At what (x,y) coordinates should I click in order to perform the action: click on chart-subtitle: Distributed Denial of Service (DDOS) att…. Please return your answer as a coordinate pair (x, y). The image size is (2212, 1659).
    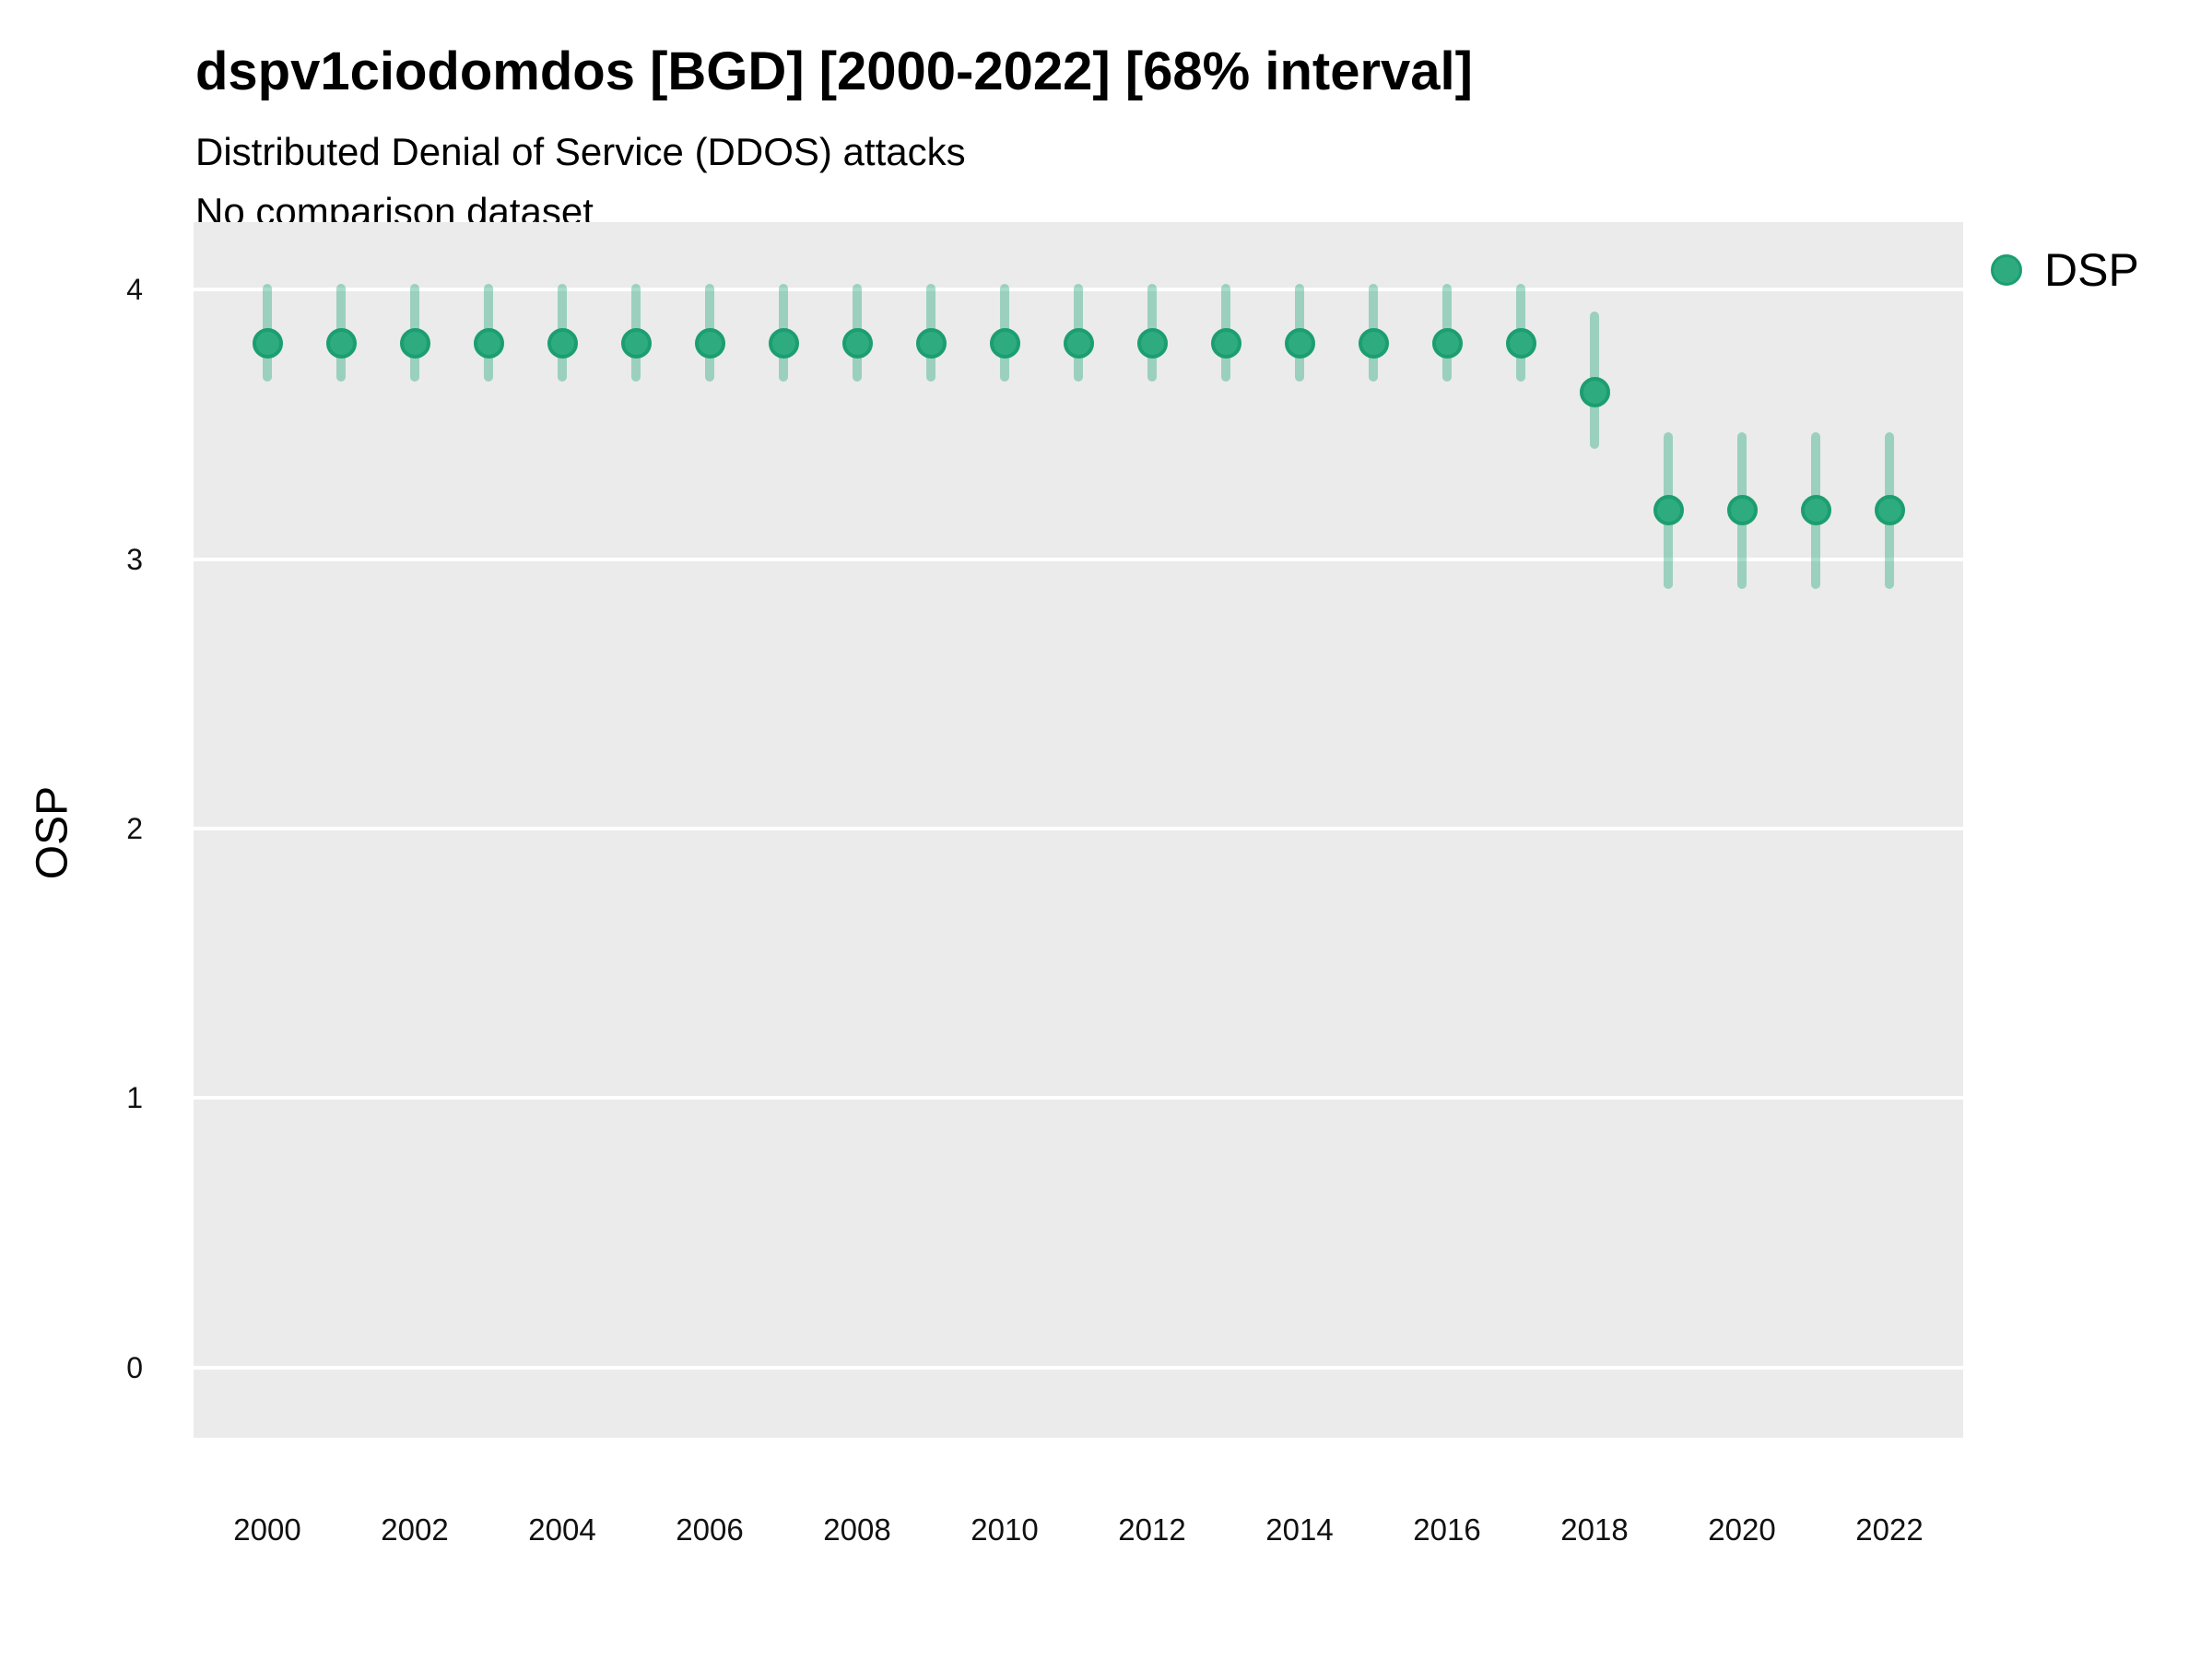
    Looking at the image, I should click on (580, 151).